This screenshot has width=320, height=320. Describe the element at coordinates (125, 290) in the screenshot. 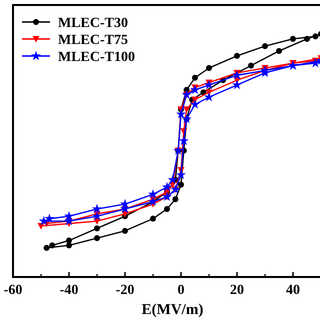

I see `x-tick-label: -20` at that location.